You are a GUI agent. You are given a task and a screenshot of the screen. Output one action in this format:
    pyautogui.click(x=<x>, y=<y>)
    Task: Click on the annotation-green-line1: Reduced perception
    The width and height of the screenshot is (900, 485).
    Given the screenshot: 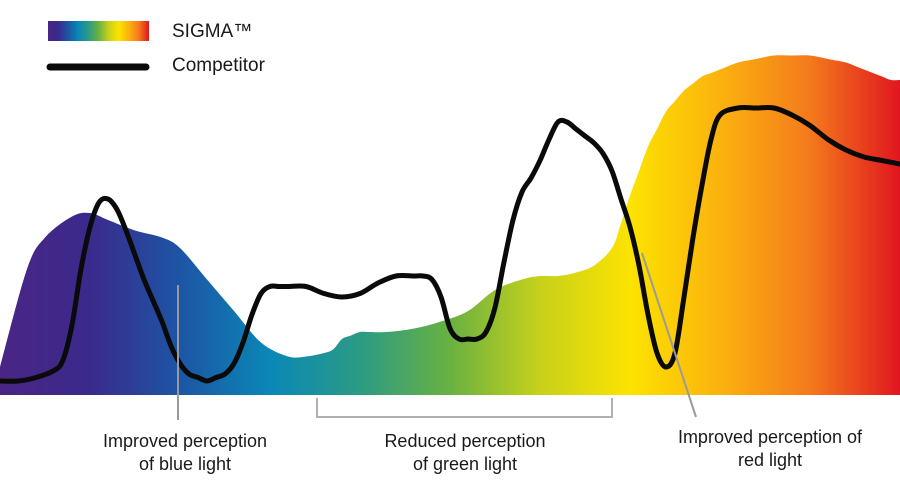 What is the action you would take?
    pyautogui.click(x=465, y=441)
    